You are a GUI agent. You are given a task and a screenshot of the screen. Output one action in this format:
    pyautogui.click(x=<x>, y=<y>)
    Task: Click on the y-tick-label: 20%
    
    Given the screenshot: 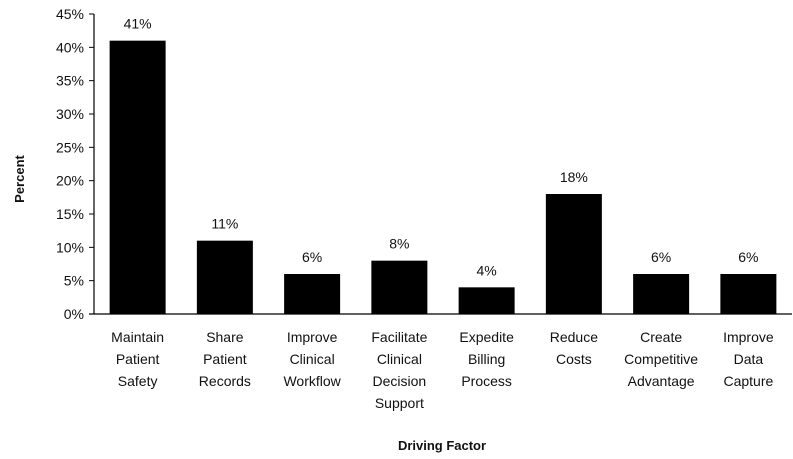 What is the action you would take?
    pyautogui.click(x=70, y=181)
    